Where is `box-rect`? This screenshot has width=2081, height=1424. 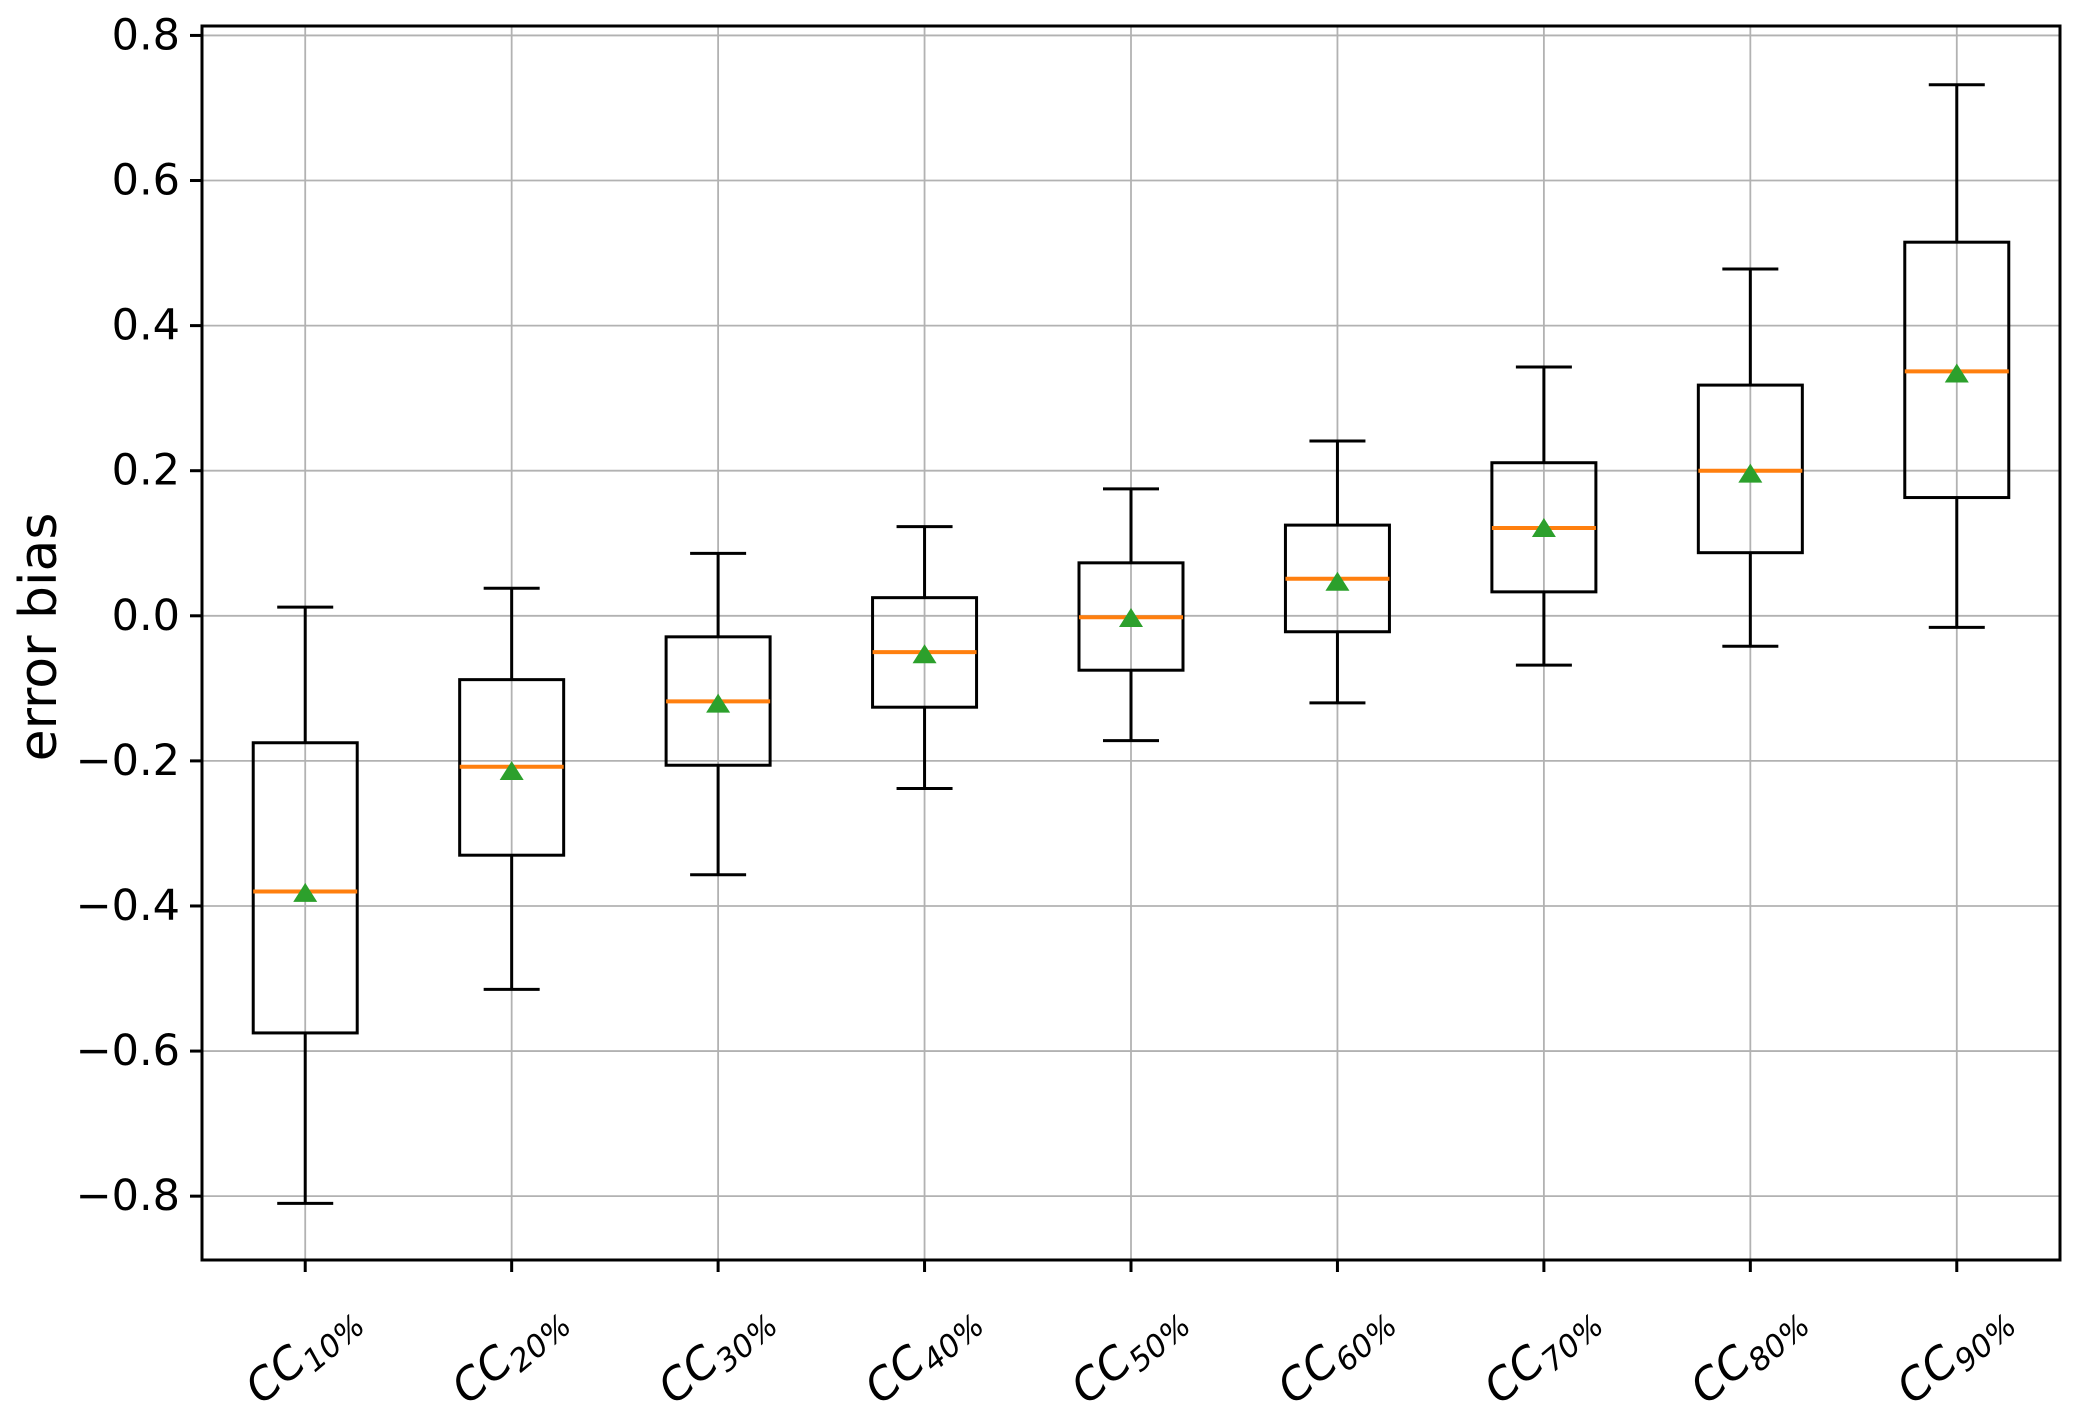 box-rect is located at coordinates (305, 888).